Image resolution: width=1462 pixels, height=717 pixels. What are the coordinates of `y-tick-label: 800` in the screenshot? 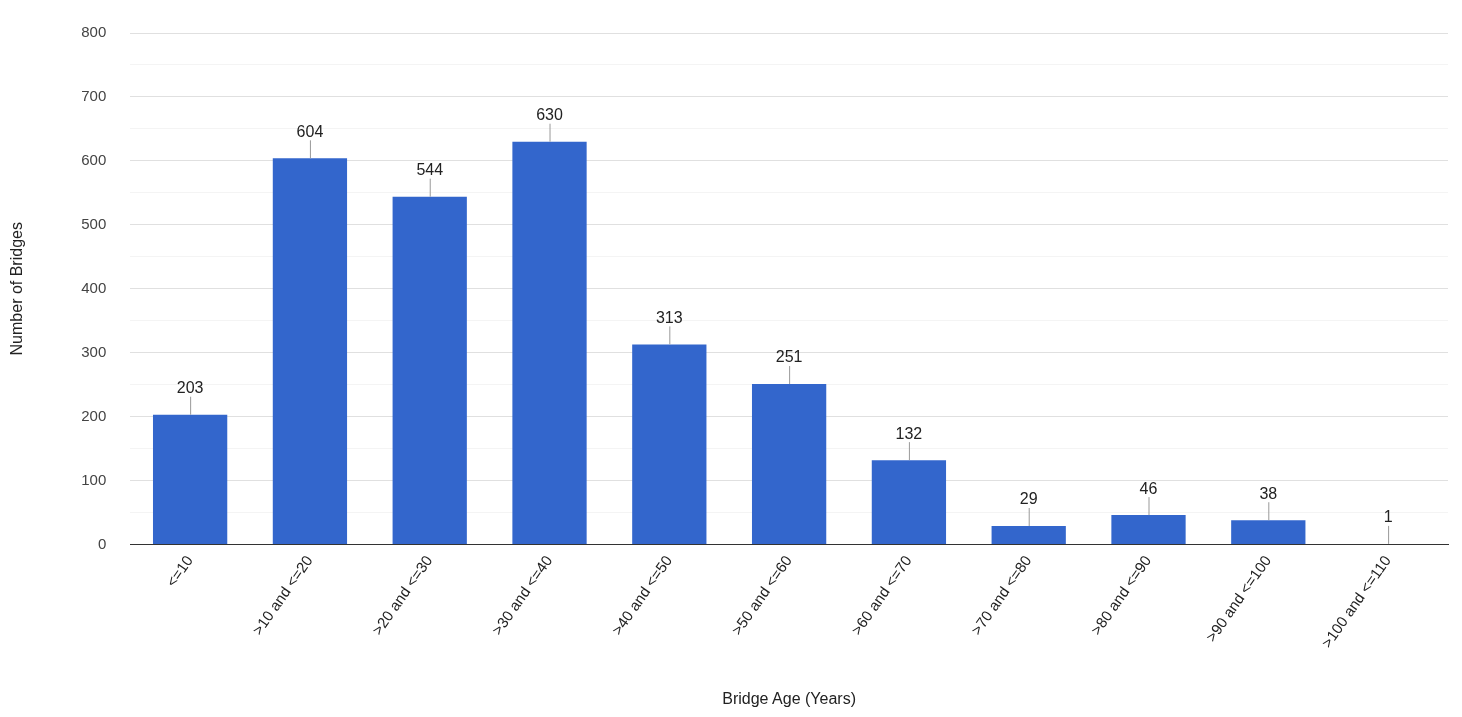 It's located at (94, 32).